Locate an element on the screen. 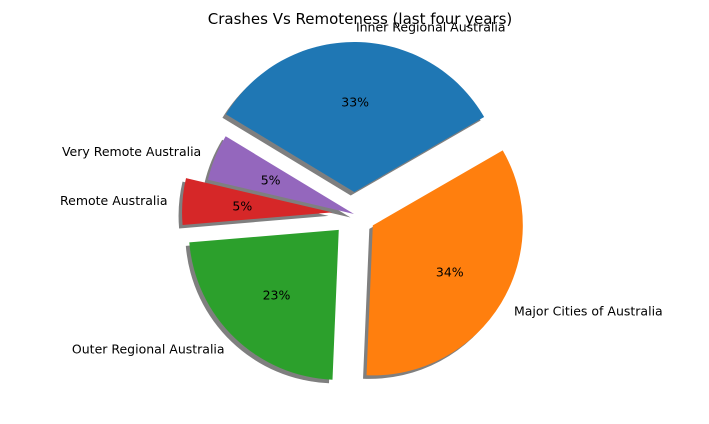 The image size is (709, 424). slice-very-remote-australia is located at coordinates (280, 175).